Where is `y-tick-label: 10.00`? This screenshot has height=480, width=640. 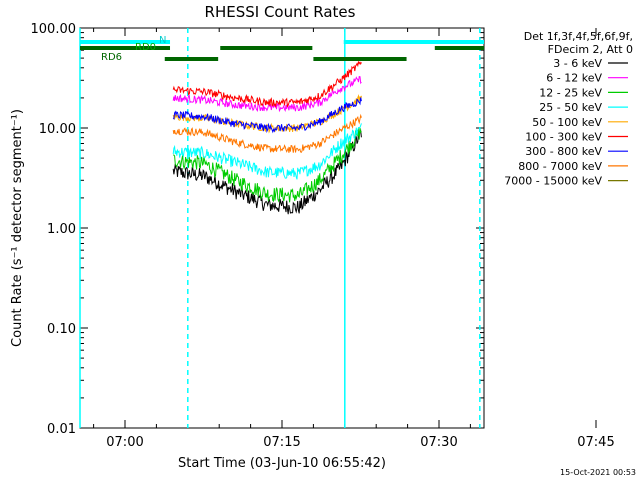 y-tick-label: 10.00 is located at coordinates (57, 129).